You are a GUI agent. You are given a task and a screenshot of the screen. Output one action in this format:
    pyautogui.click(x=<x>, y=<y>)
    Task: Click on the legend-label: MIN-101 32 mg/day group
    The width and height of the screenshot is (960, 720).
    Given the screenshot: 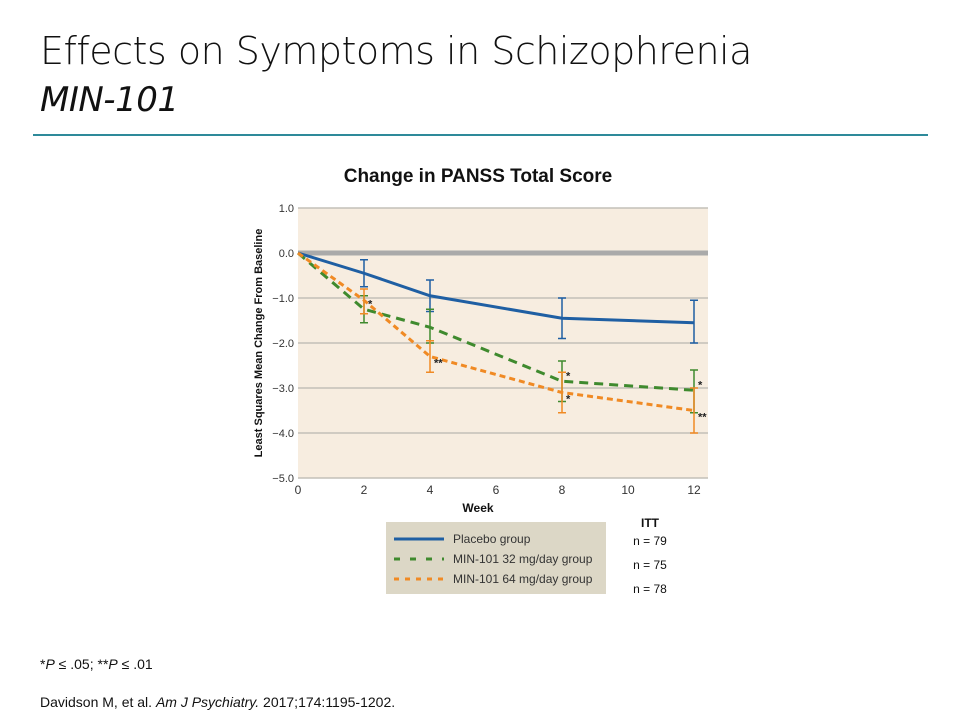 What is the action you would take?
    pyautogui.click(x=523, y=559)
    